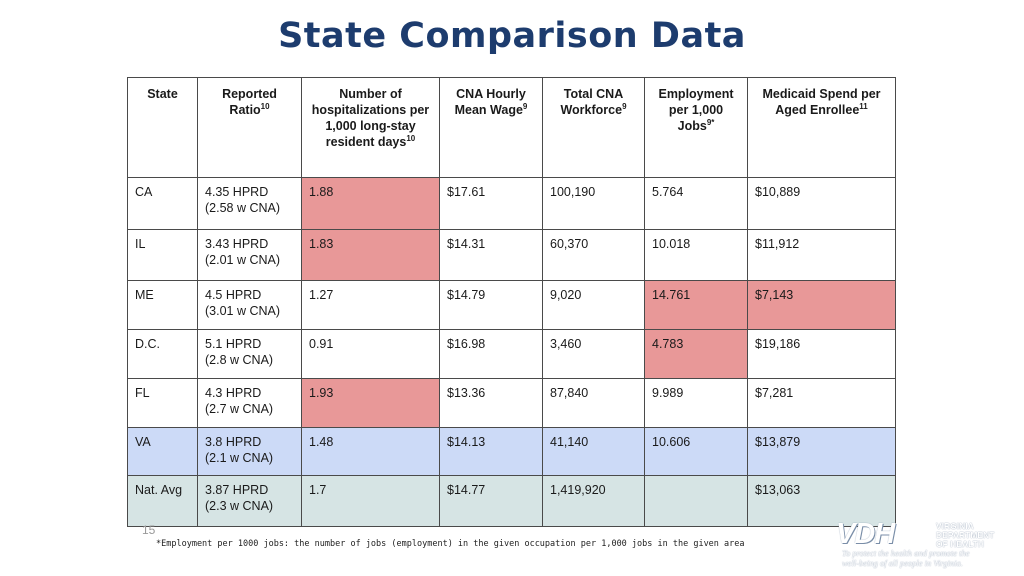 This screenshot has width=1024, height=576. I want to click on cell-medicaid: $7,143, so click(821, 305).